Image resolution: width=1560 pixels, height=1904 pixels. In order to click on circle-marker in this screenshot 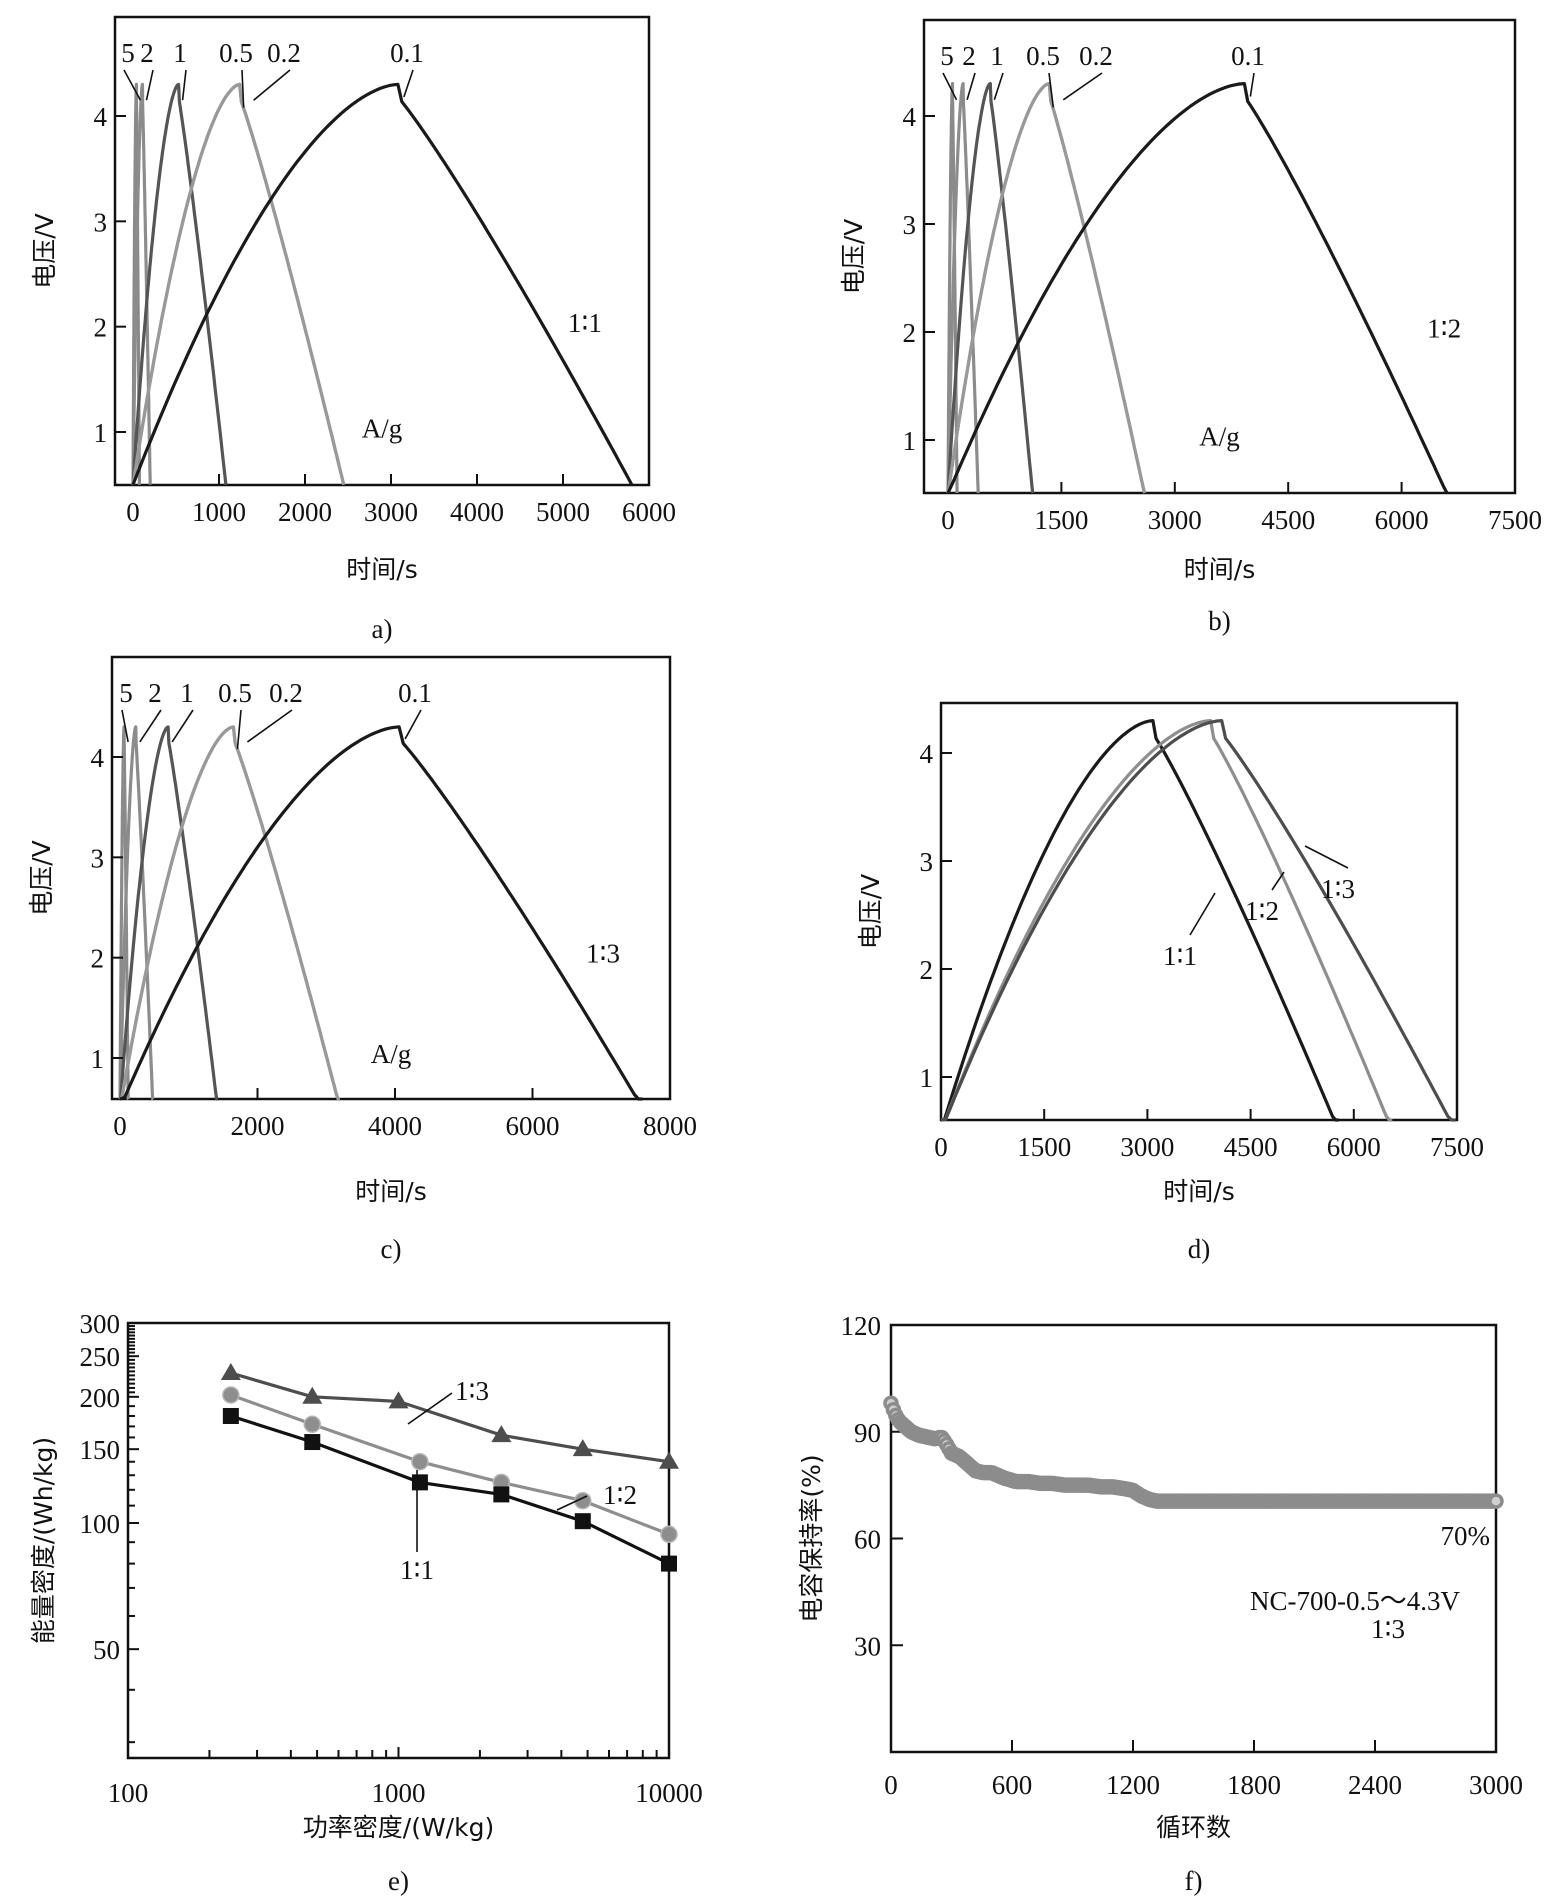, I will do `click(231, 1395)`.